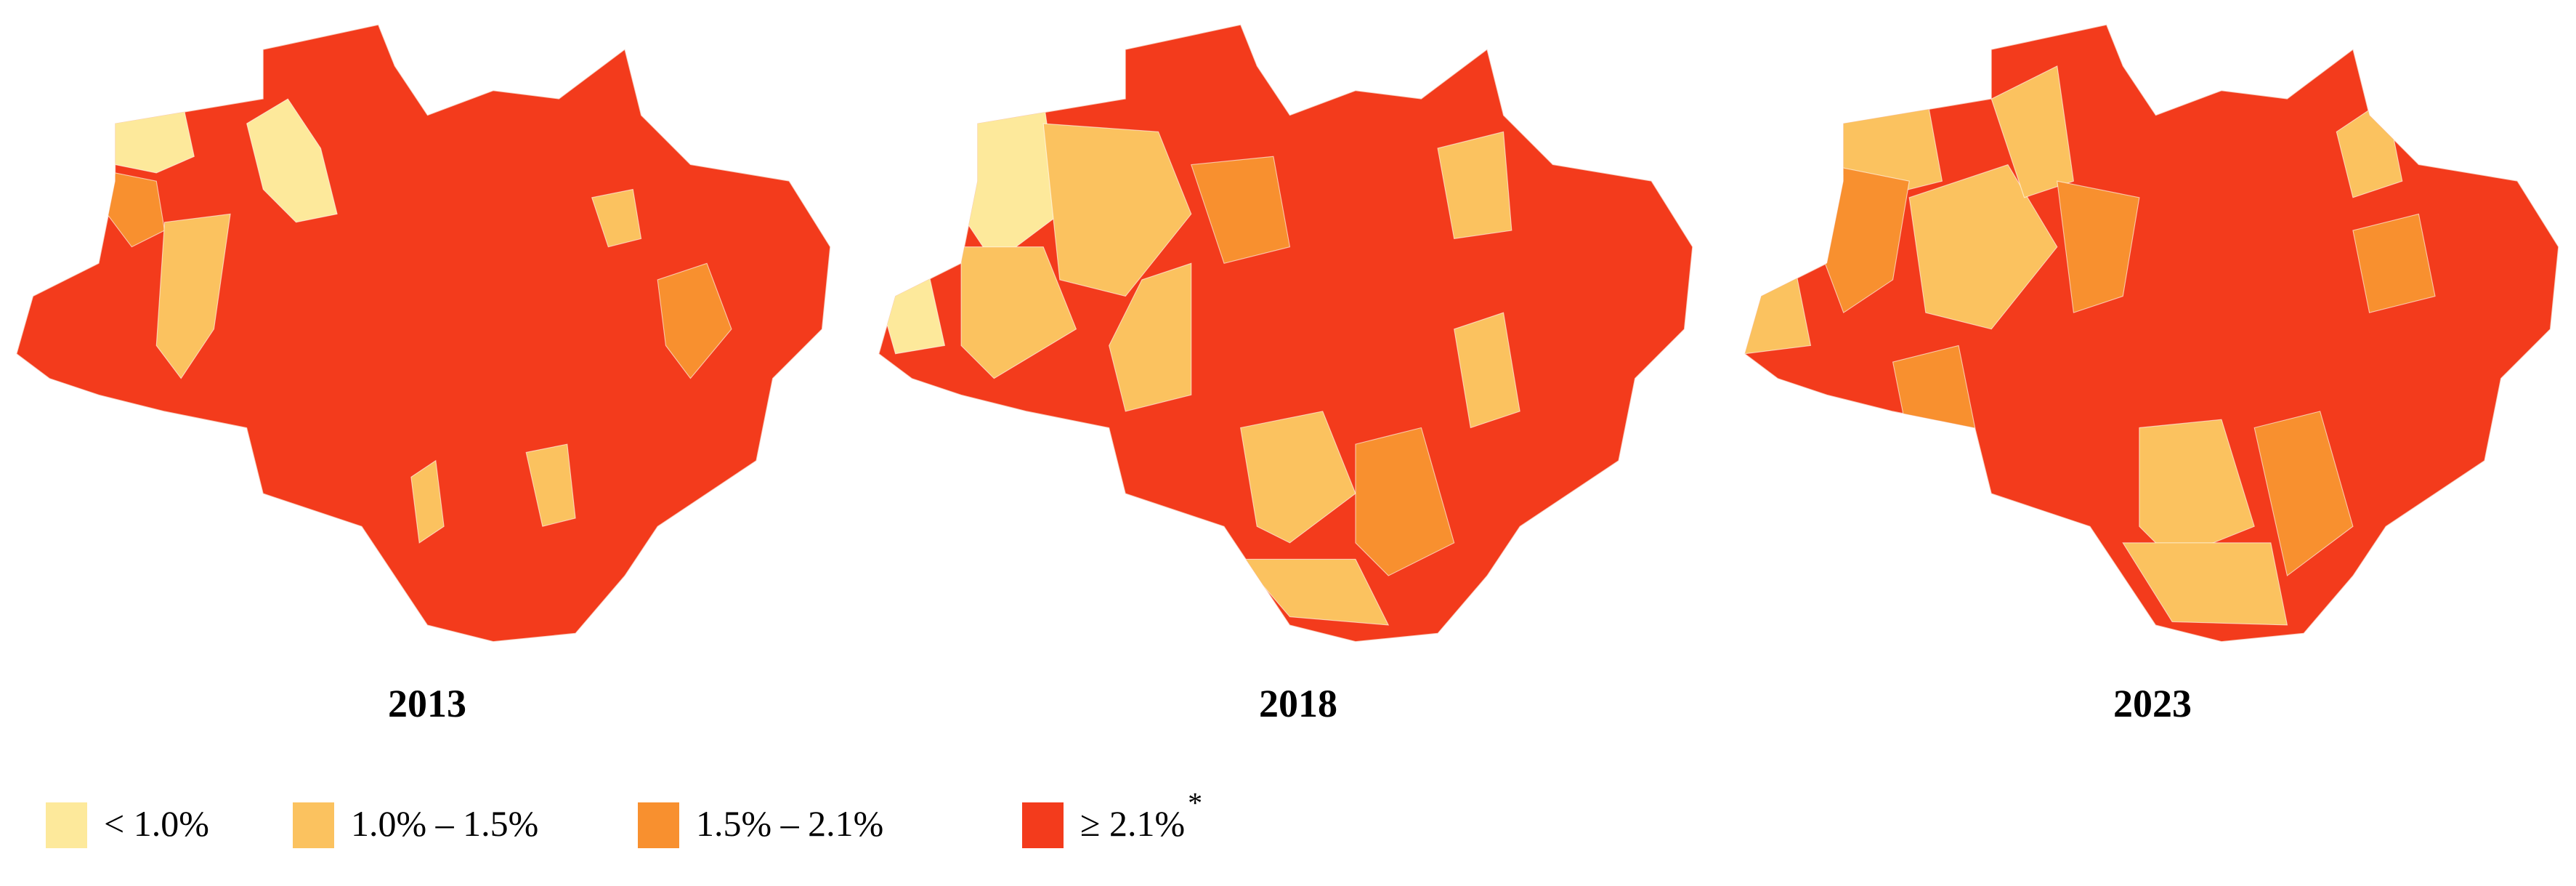 This screenshot has width=2576, height=886. What do you see at coordinates (624, 817) in the screenshot?
I see `legend: < 1.0% 1.0% – 1.5% 1.5% – 2.1% ≥ 2.1%*` at bounding box center [624, 817].